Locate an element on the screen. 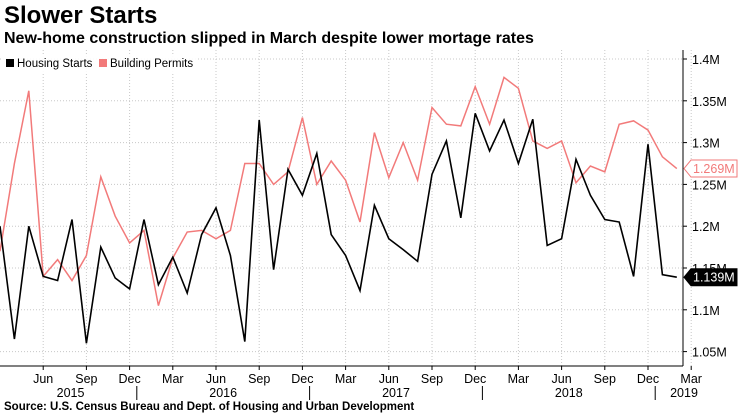 The image size is (740, 416). year-label: 2016 is located at coordinates (223, 393).